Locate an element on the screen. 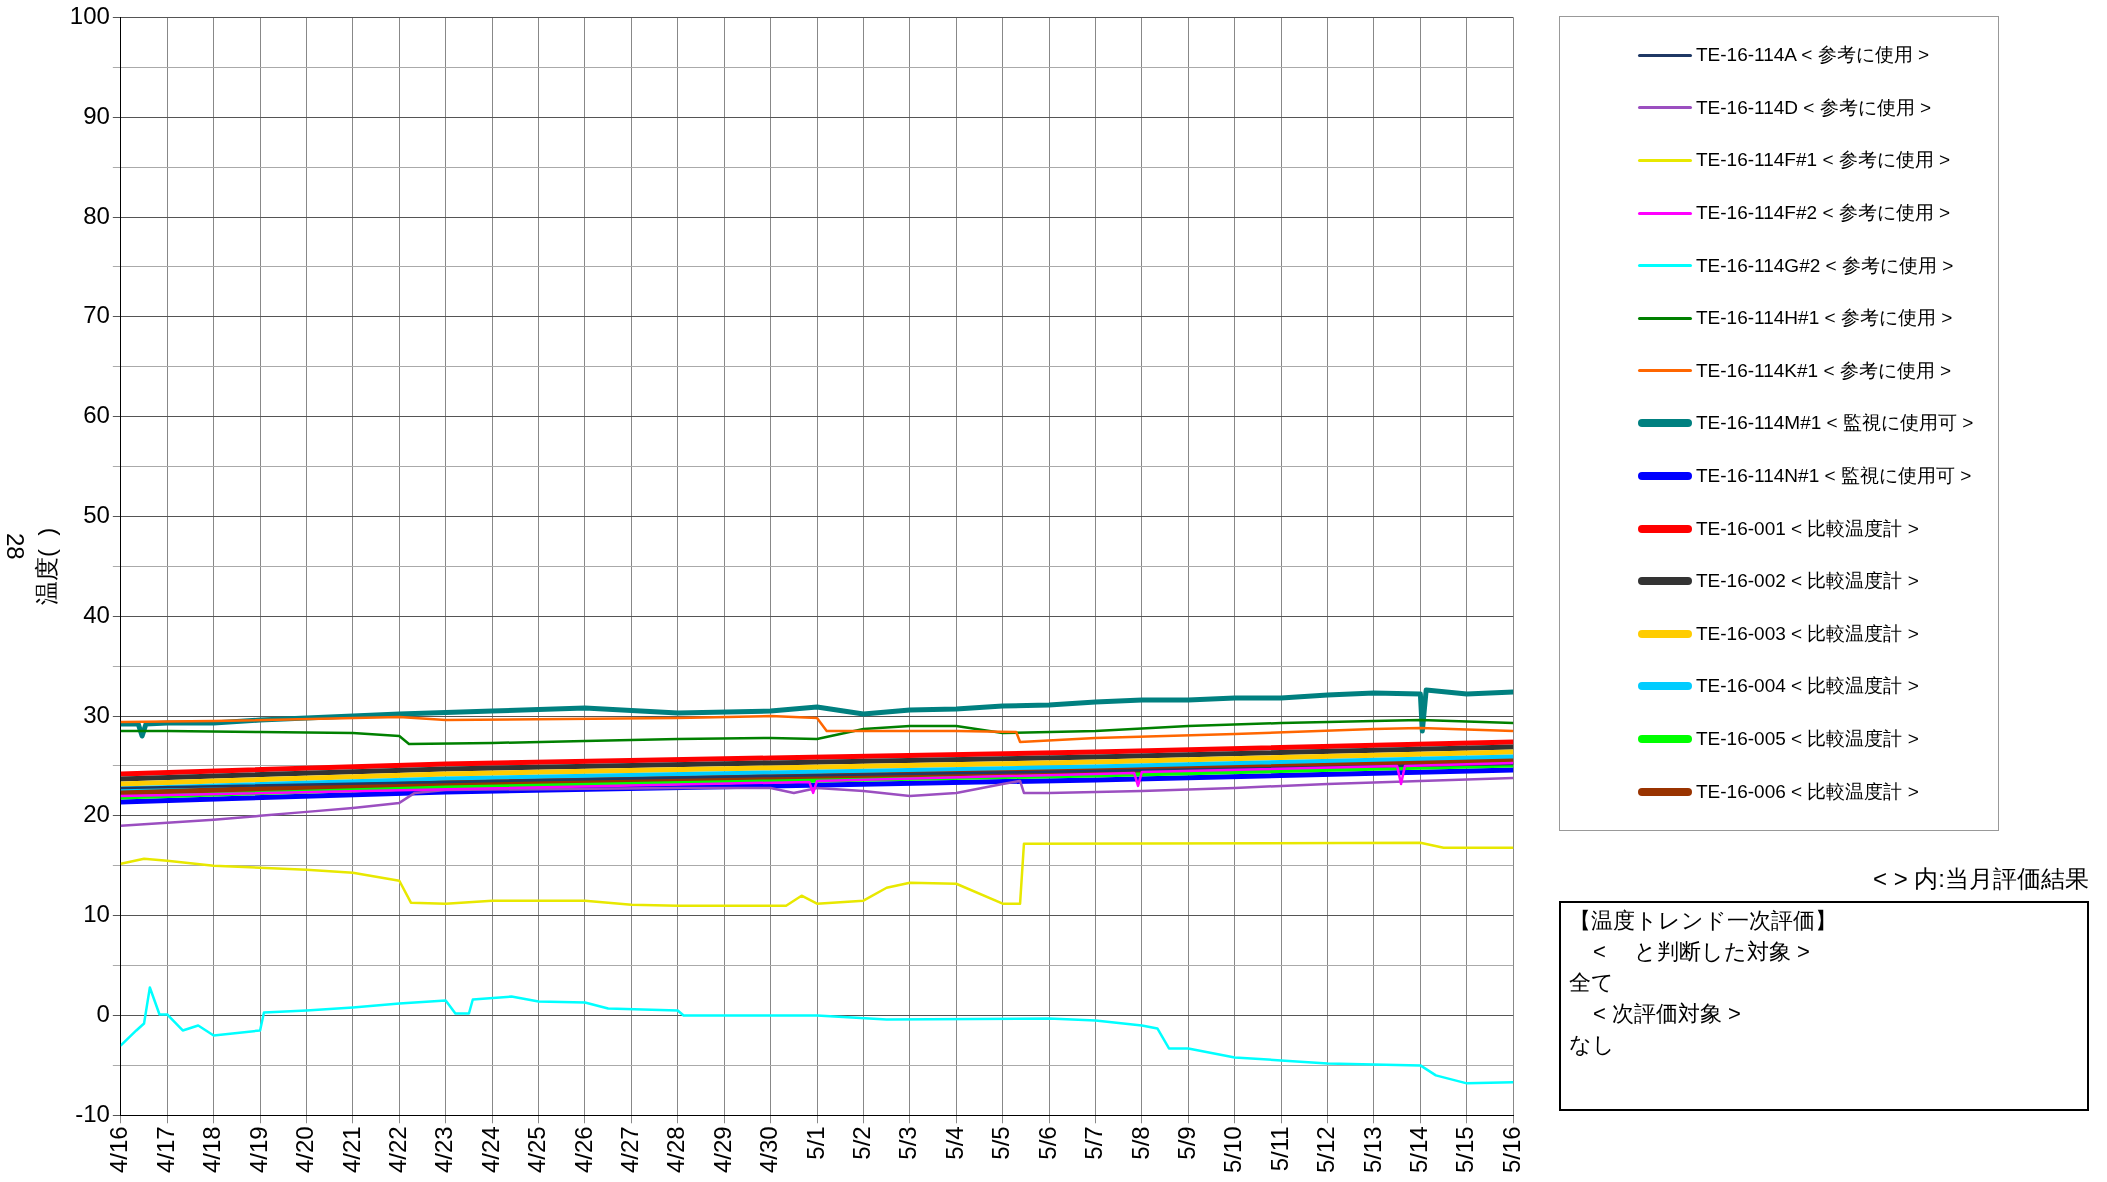 The width and height of the screenshot is (2107, 1182). x-tick-label: 5/3 is located at coordinates (908, 1143).